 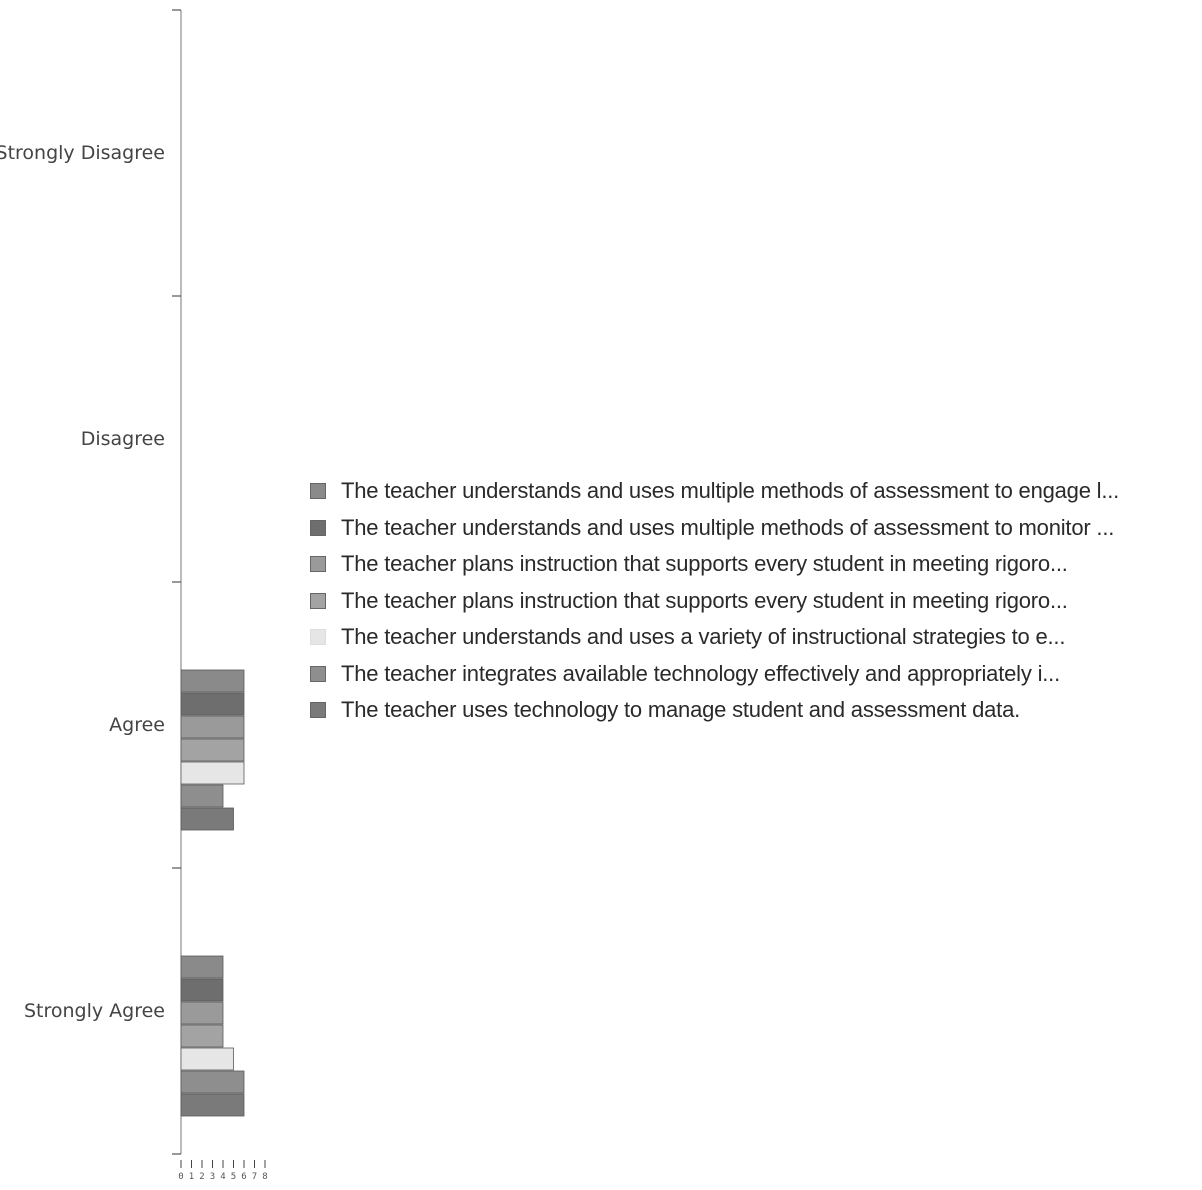 I want to click on y-axis, so click(x=177, y=582).